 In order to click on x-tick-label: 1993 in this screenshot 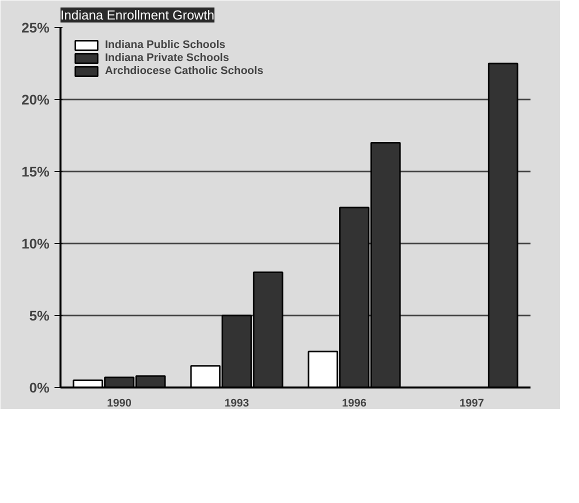, I will do `click(236, 404)`.